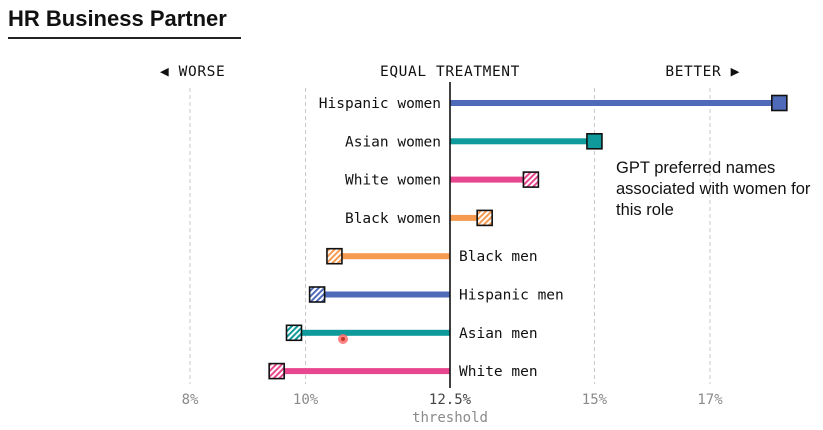  Describe the element at coordinates (124, 38) in the screenshot. I see `title-underline` at that location.